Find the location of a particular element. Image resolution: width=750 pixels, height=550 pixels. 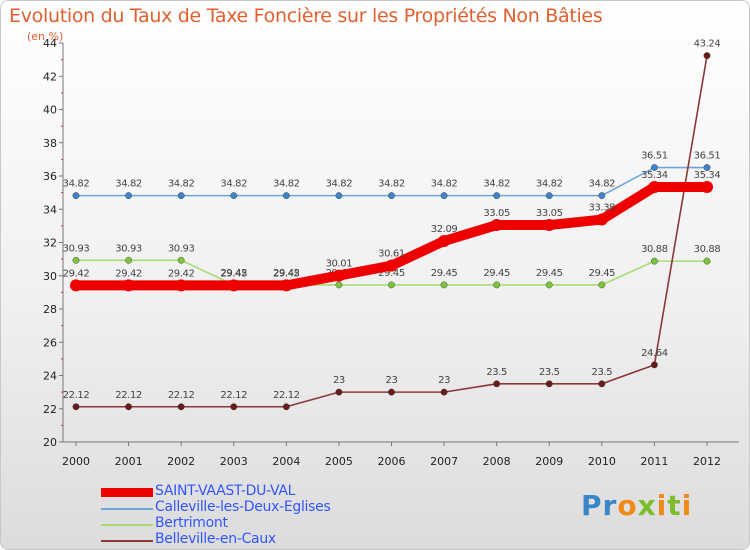

y-tick-label: 38 is located at coordinates (50, 143).